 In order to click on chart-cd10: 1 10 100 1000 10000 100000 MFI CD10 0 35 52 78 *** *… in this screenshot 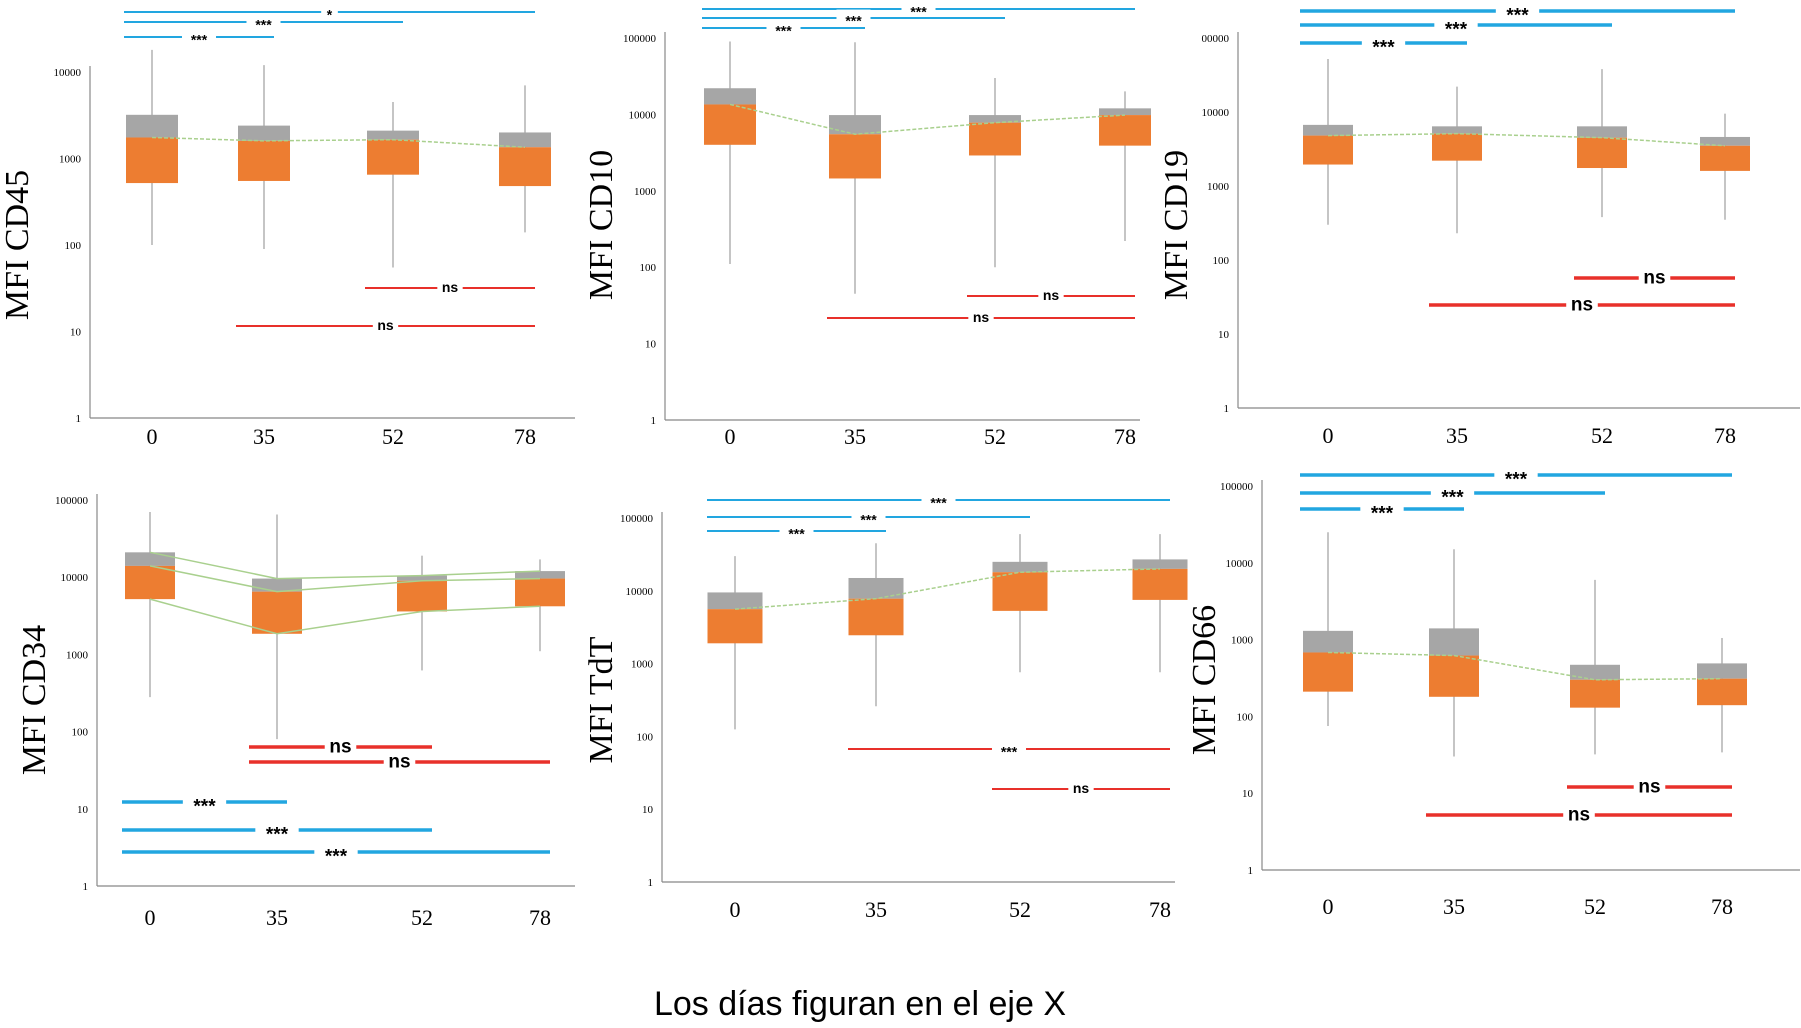, I will do `click(867, 224)`.